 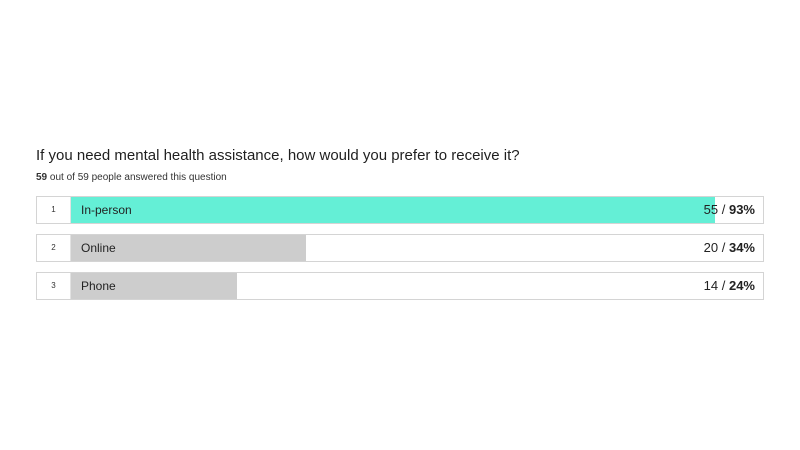 I want to click on bar-area: Phone 14 / 24%, so click(x=417, y=286).